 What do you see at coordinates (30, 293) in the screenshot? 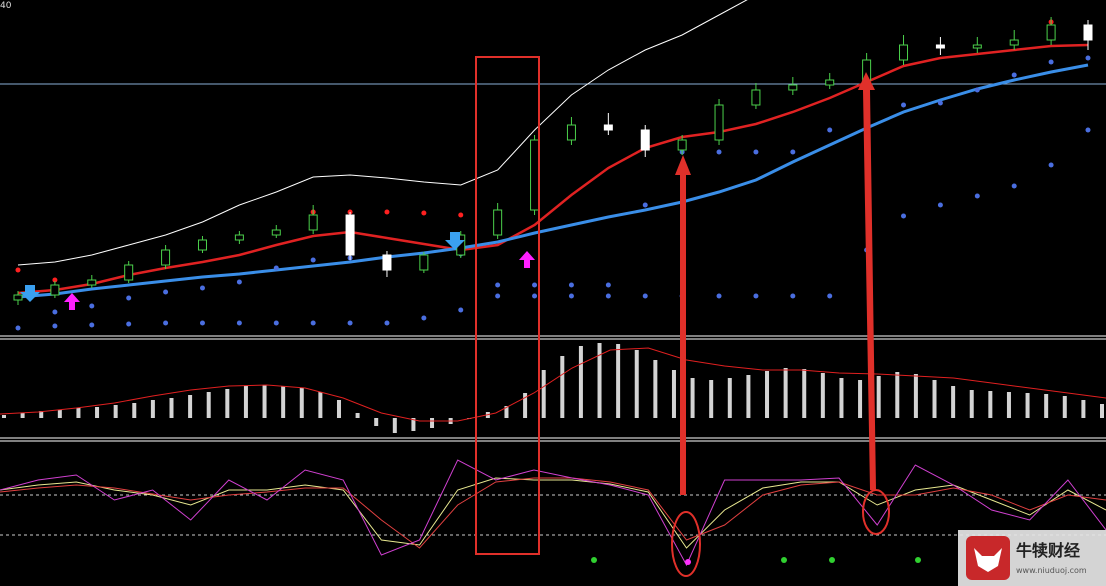
I see `down-arrow` at bounding box center [30, 293].